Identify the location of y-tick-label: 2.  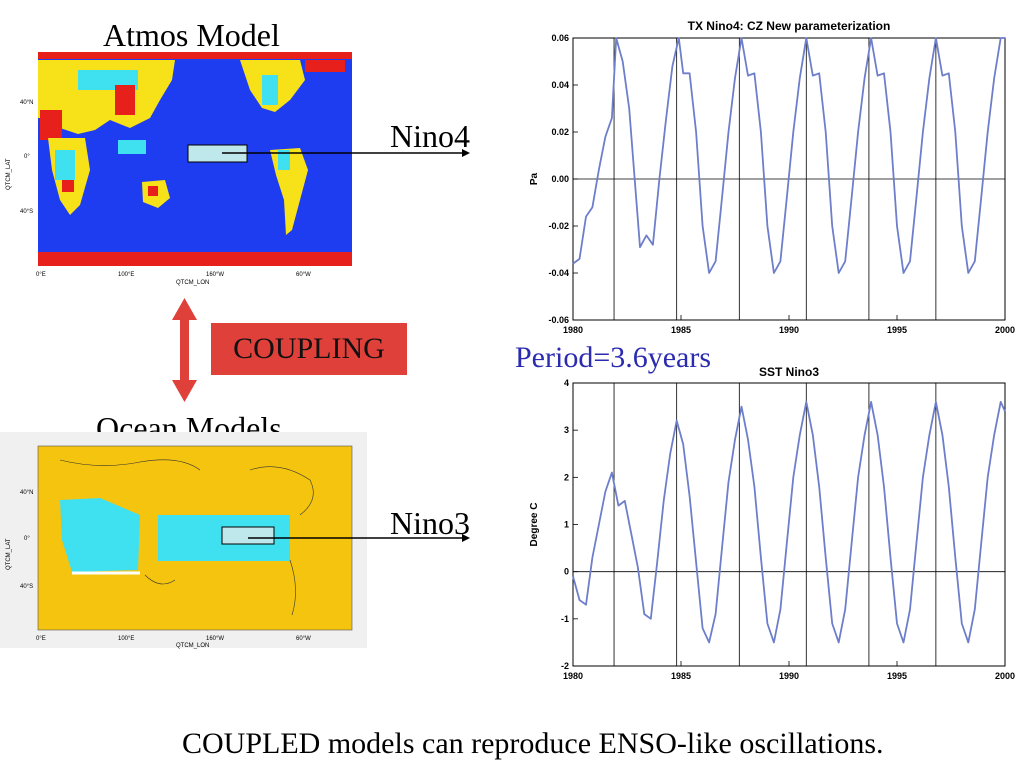
(566, 477).